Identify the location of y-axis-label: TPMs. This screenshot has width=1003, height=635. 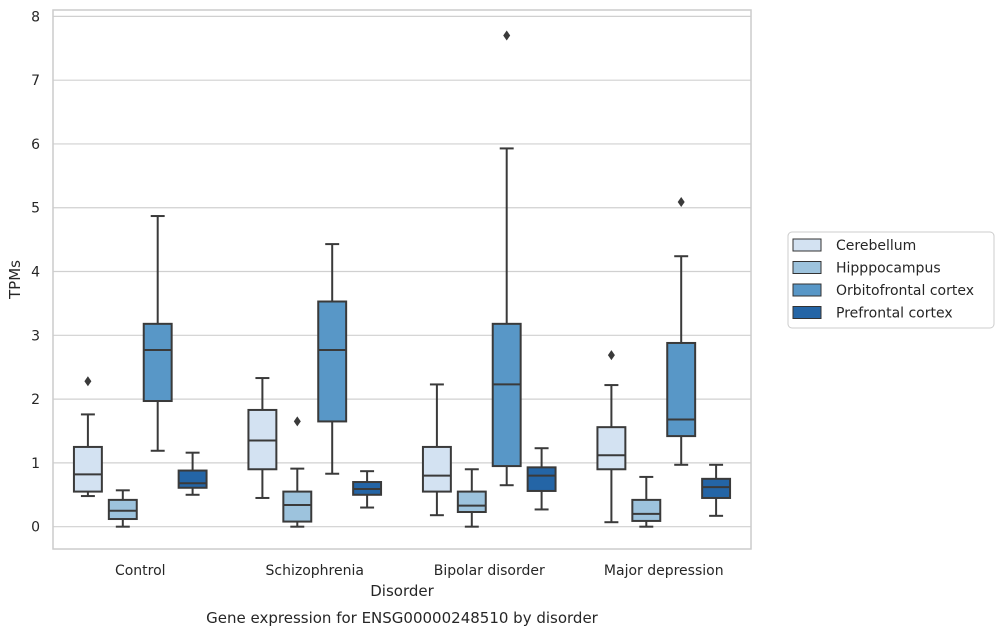
(15, 280).